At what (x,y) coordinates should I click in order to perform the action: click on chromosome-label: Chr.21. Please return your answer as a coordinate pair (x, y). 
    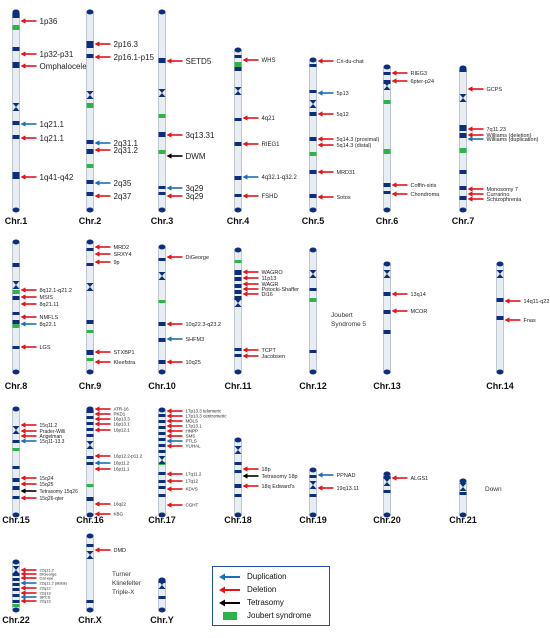
    Looking at the image, I should click on (463, 520).